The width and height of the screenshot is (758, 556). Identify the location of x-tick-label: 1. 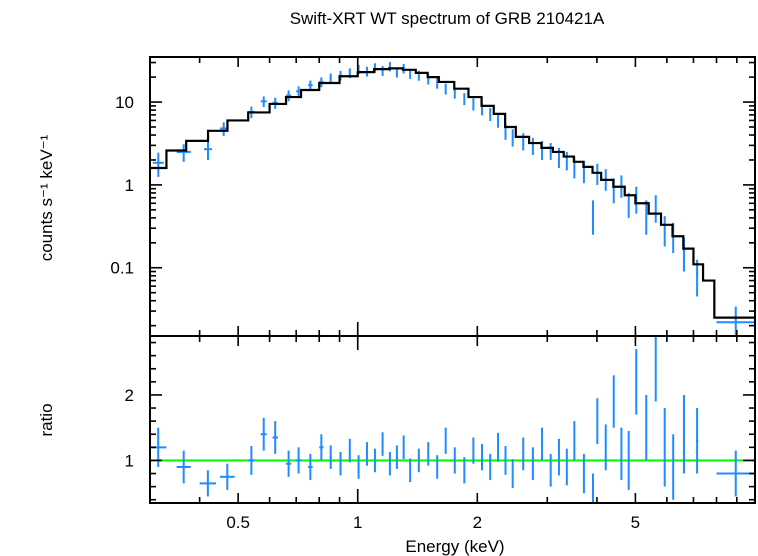
(357, 522).